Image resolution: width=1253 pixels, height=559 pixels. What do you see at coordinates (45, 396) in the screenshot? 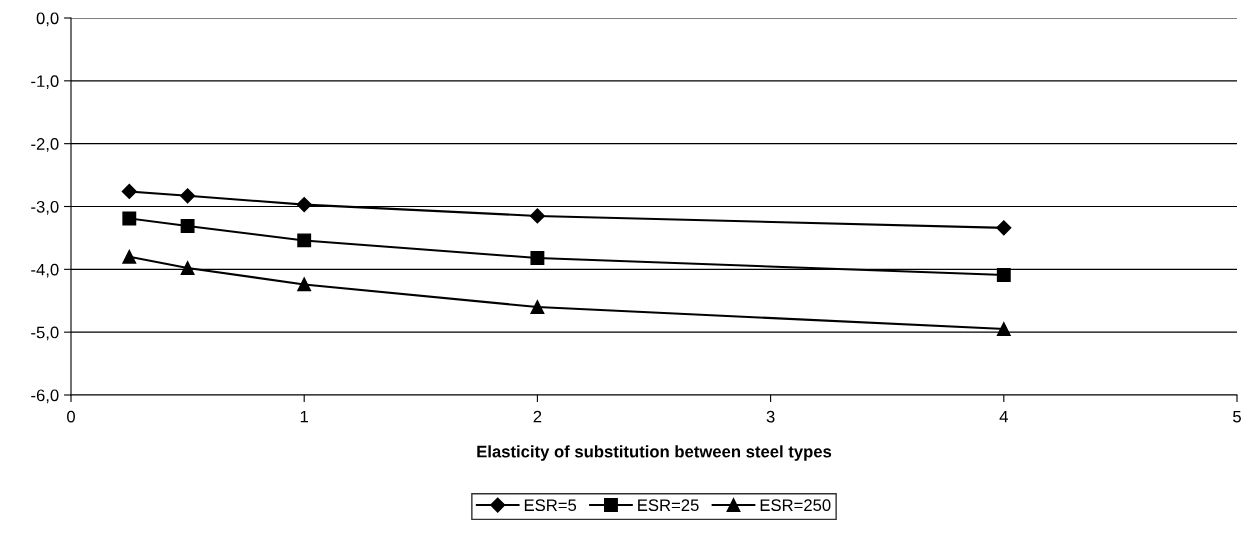
I see `y-tick-label: -6,0` at bounding box center [45, 396].